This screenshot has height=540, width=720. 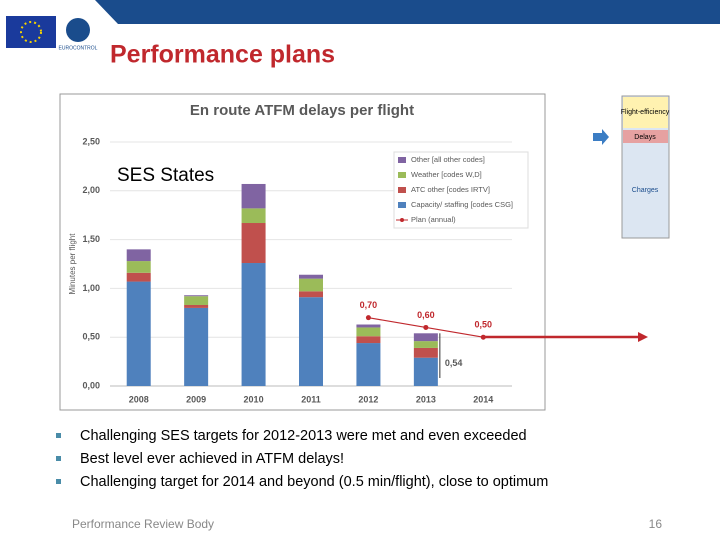 What do you see at coordinates (483, 399) in the screenshot?
I see `x-tick-label: 2014` at bounding box center [483, 399].